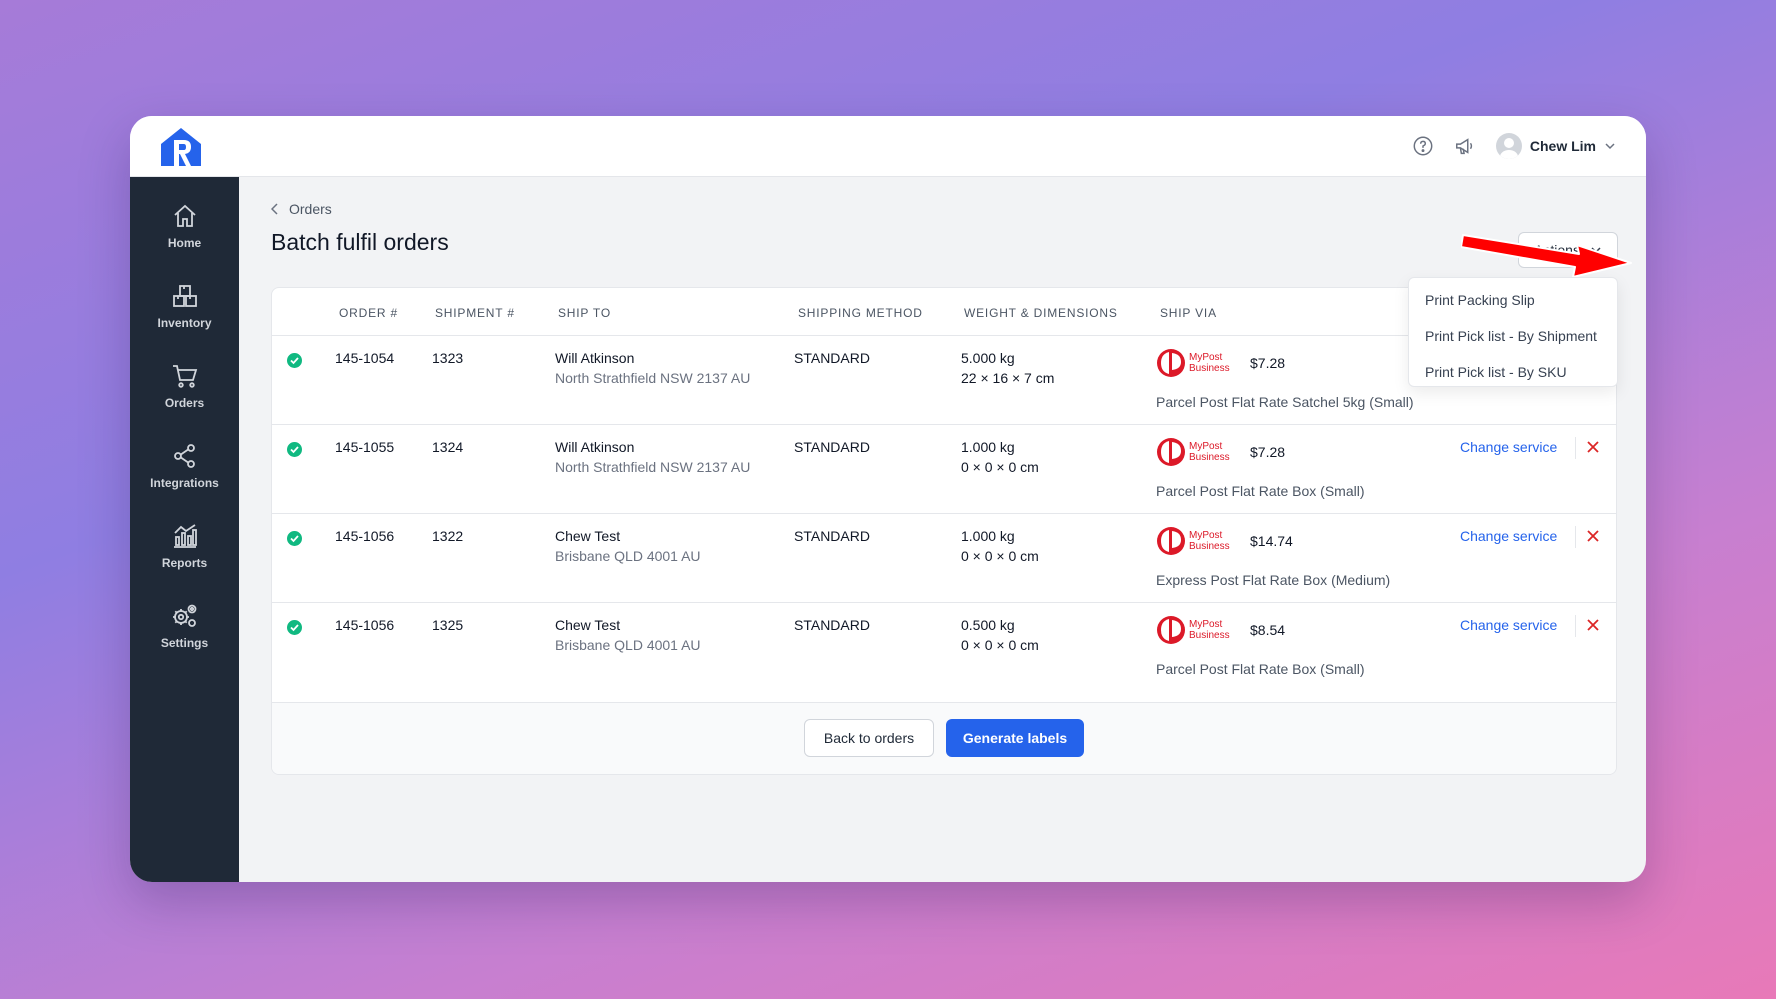 Image resolution: width=1776 pixels, height=999 pixels. I want to click on table-footer: Back to orders Generate labels, so click(944, 738).